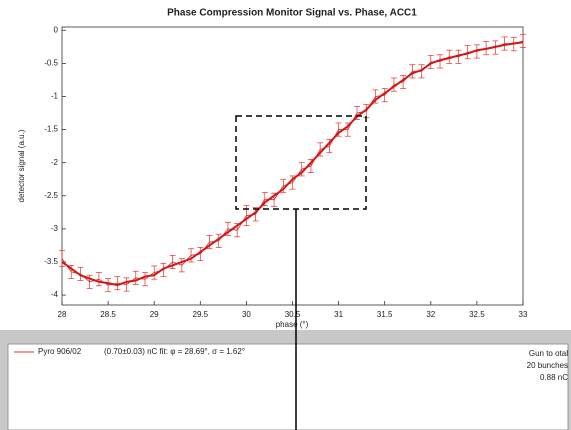 The image size is (571, 430). Describe the element at coordinates (51, 63) in the screenshot. I see `y-tick-label: -0.5` at that location.